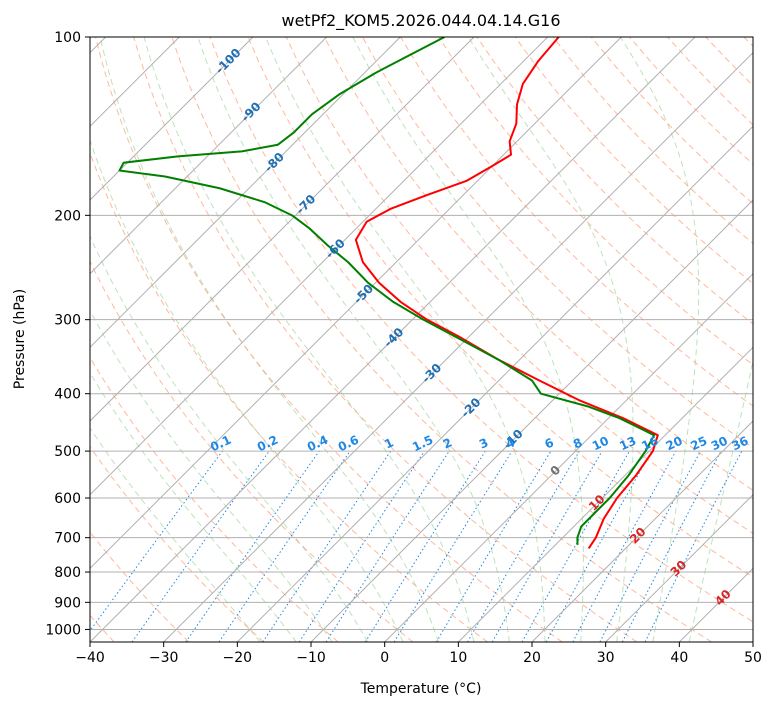 The height and width of the screenshot is (708, 775). I want to click on y-axis-label: Pressure (hPa), so click(20, 339).